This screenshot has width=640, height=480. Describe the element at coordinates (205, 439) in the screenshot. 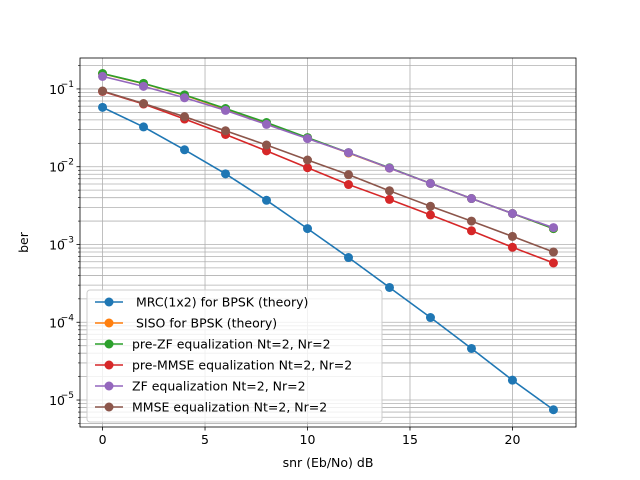

I see `x-tick-label: 5` at that location.